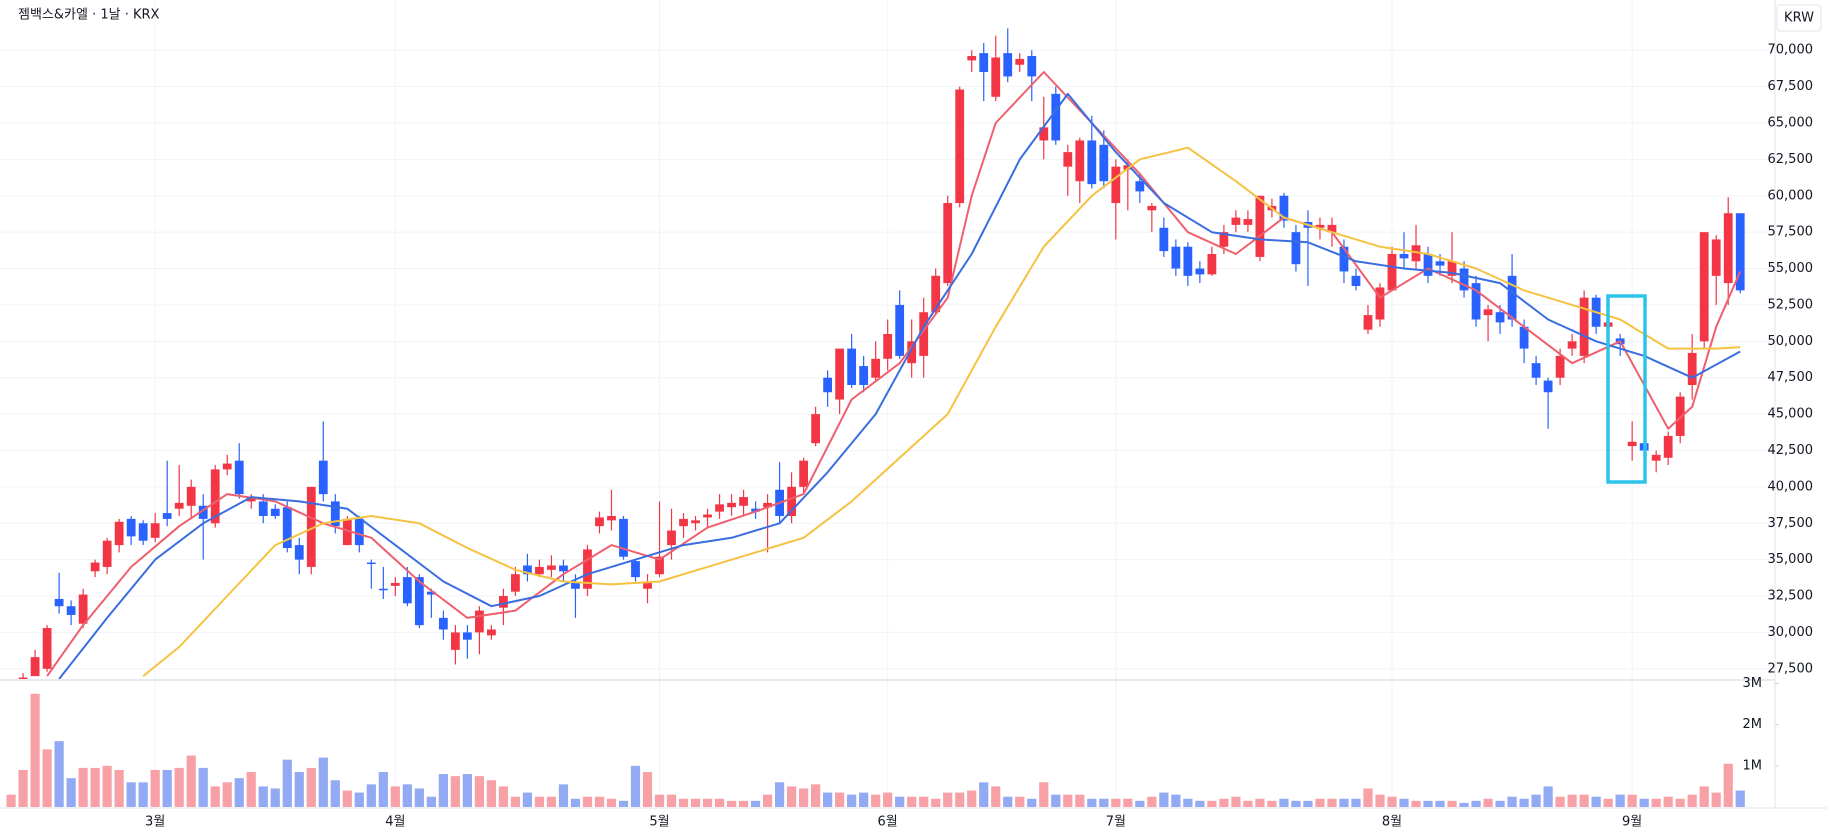 The width and height of the screenshot is (1827, 836). Describe the element at coordinates (1791, 50) in the screenshot. I see `y-tick-label: 70,000` at that location.